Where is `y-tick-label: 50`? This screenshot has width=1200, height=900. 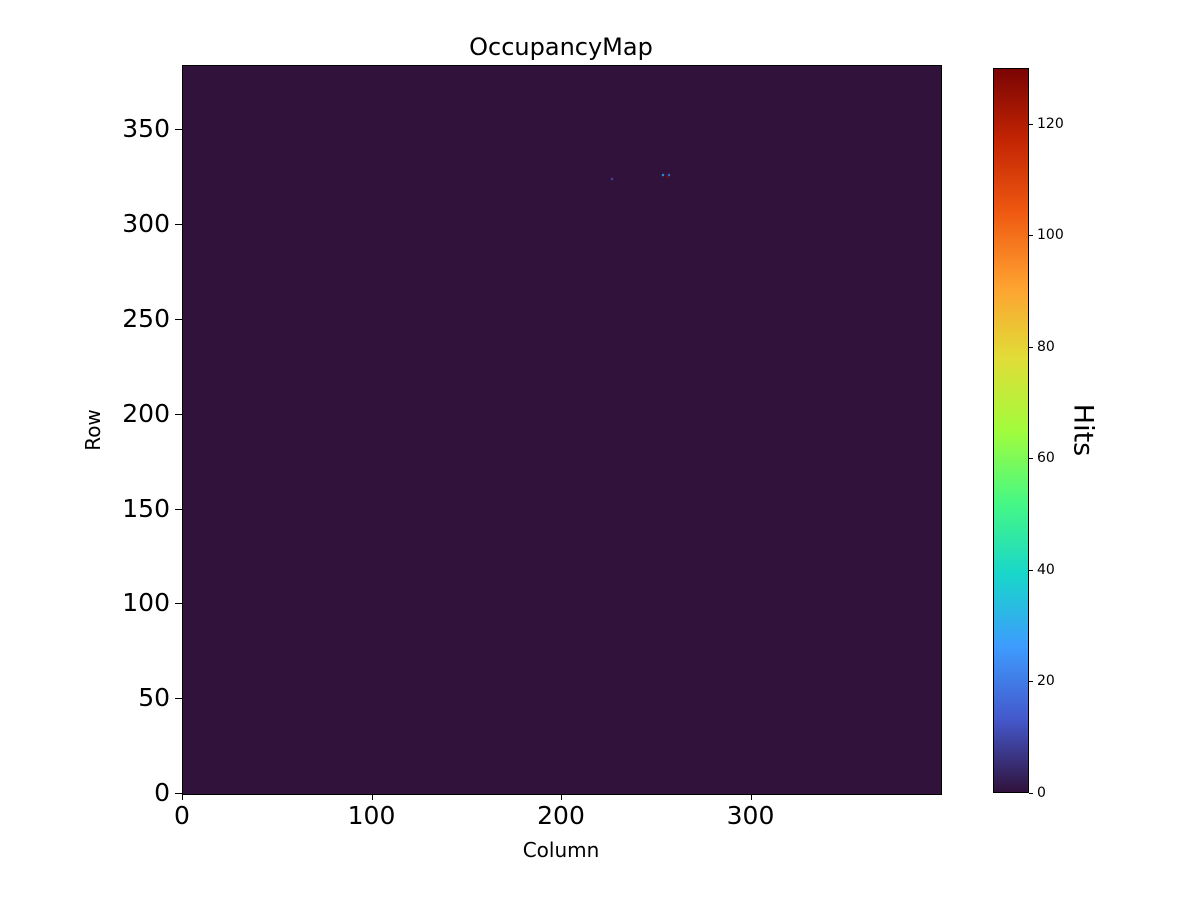
y-tick-label: 50 is located at coordinates (154, 698).